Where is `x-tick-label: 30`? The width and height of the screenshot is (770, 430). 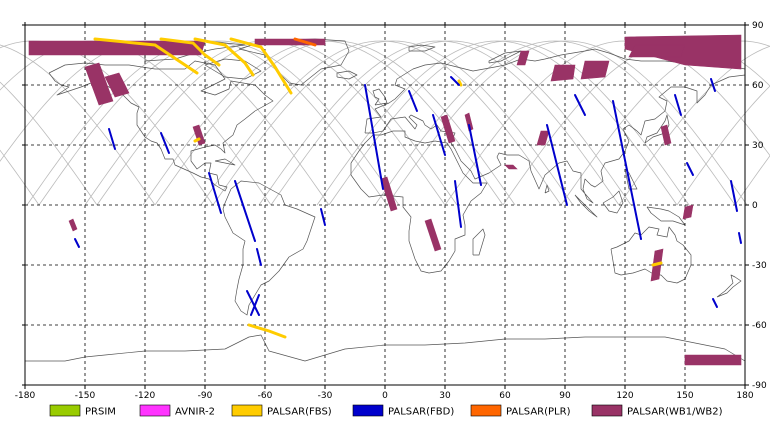 x-tick-label: 30 is located at coordinates (445, 396).